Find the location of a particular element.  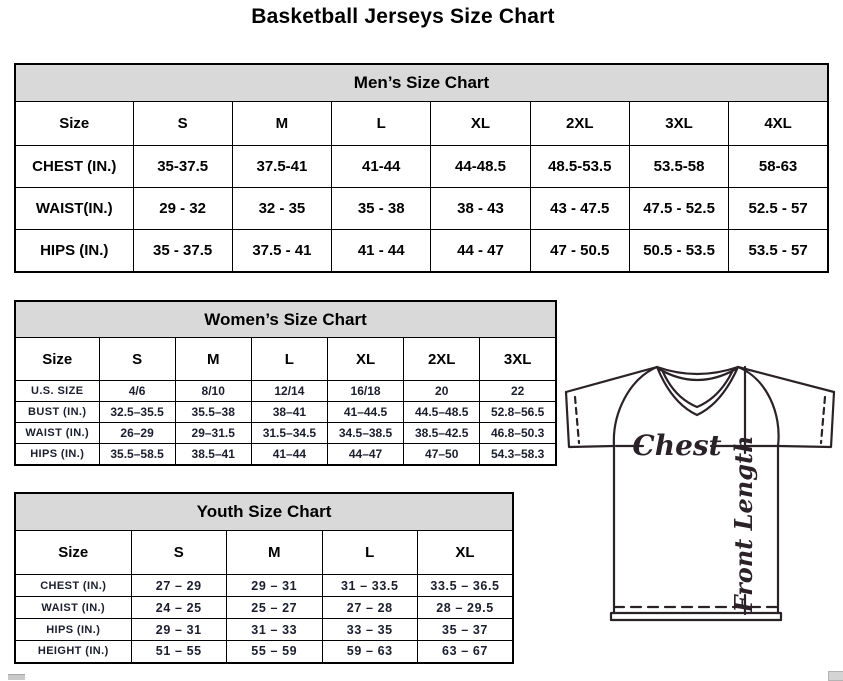

size-value-cell: 35-37.5 is located at coordinates (182, 166).